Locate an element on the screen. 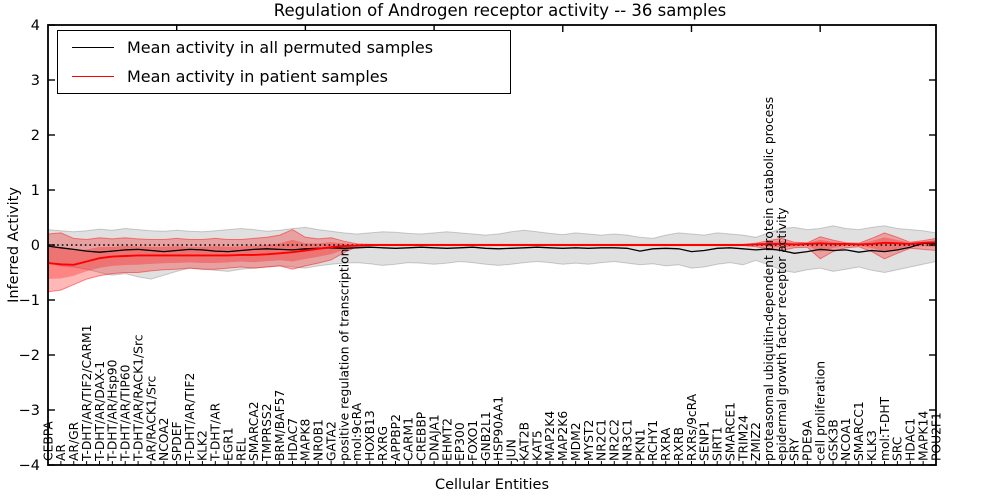 Image resolution: width=1000 pixels, height=500 pixels. x-category-label: SMARCE1 is located at coordinates (730, 431).